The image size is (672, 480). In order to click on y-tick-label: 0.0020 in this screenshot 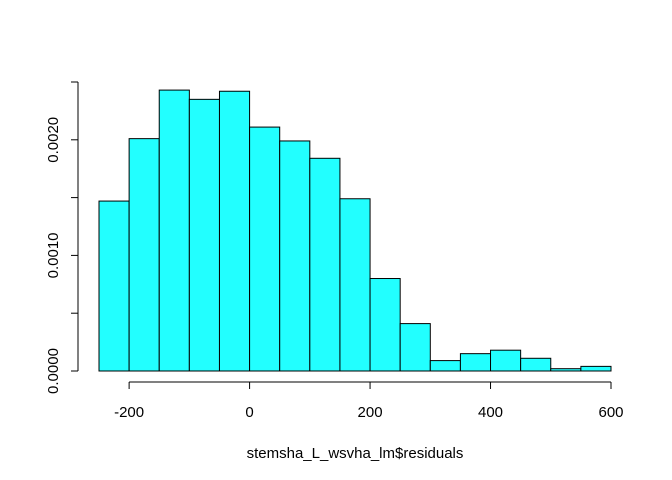, I will do `click(53, 140)`.